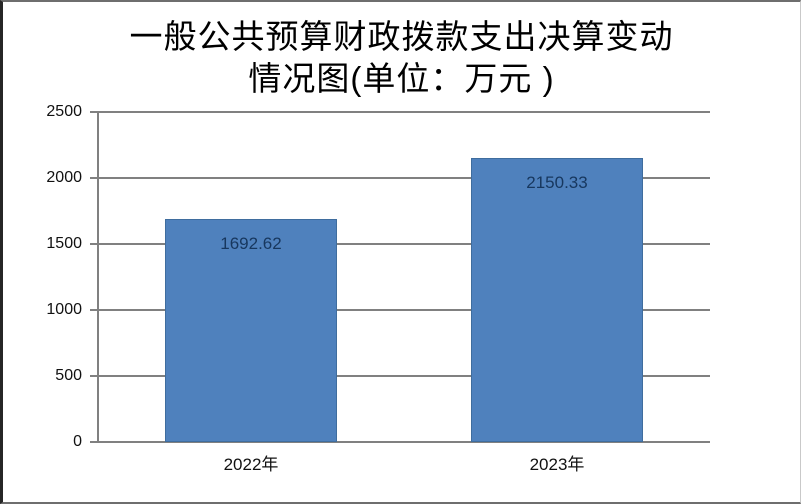 The height and width of the screenshot is (504, 801). What do you see at coordinates (98, 277) in the screenshot?
I see `y-axis-line` at bounding box center [98, 277].